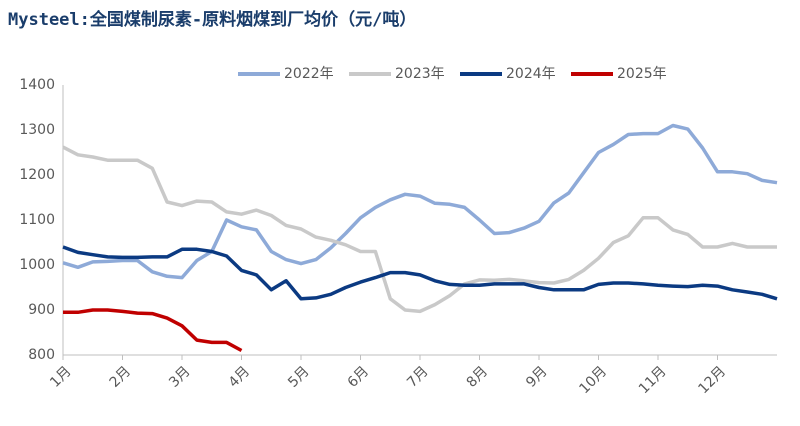 This screenshot has height=426, width=800. Describe the element at coordinates (41, 355) in the screenshot. I see `y-tick-label: 800` at that location.